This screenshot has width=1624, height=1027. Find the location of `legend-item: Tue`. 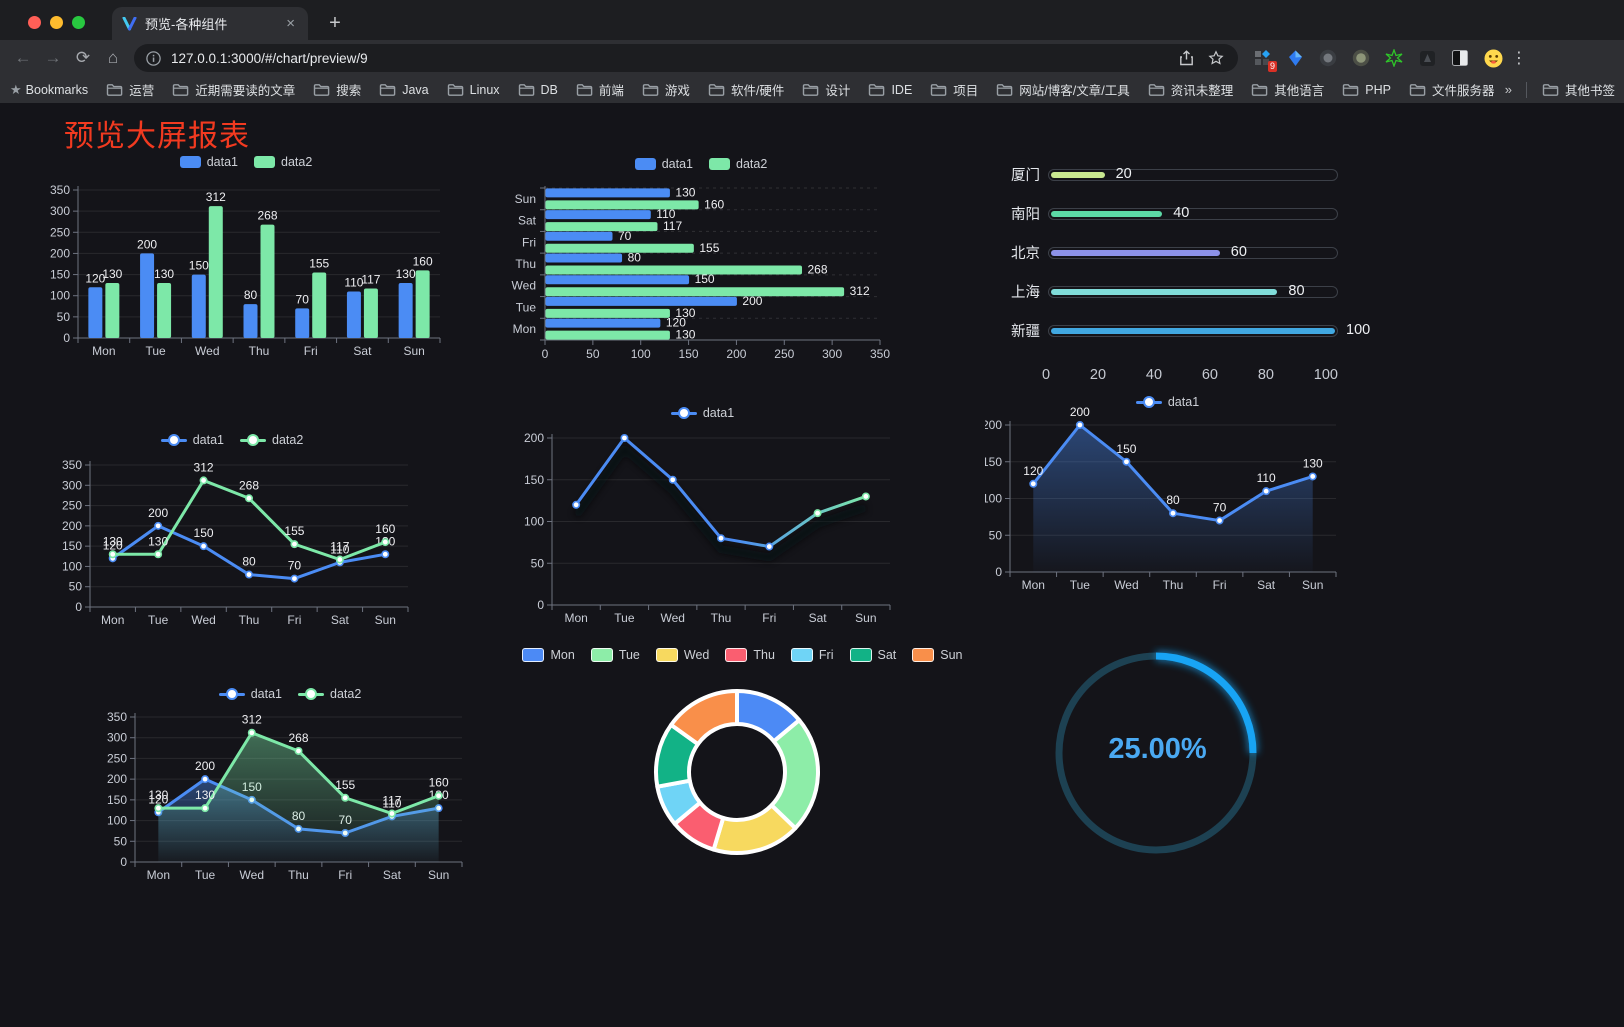

legend-item: Tue is located at coordinates (615, 655).